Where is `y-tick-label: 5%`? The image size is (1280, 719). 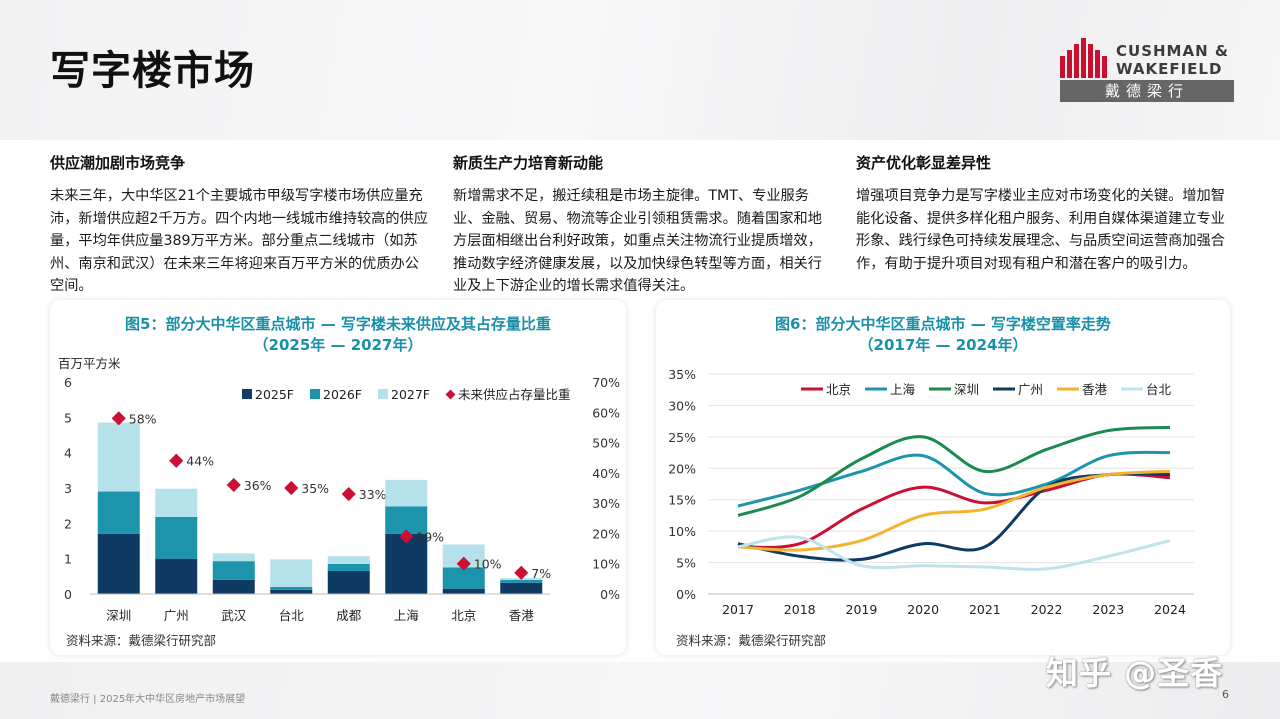 y-tick-label: 5% is located at coordinates (686, 563).